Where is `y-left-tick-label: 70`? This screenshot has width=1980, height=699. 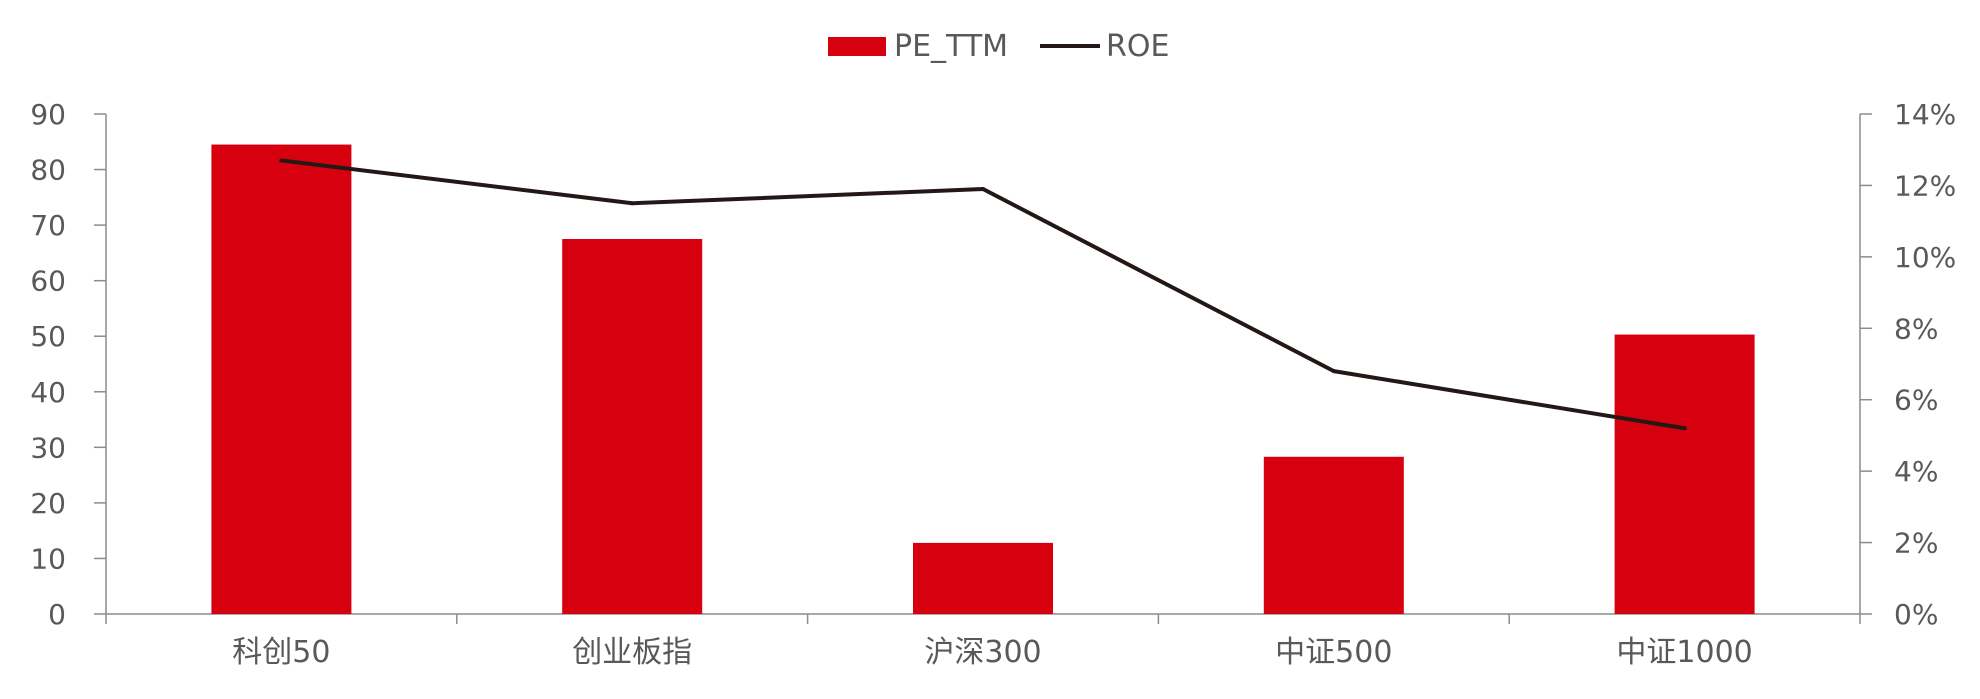 y-left-tick-label: 70 is located at coordinates (48, 225).